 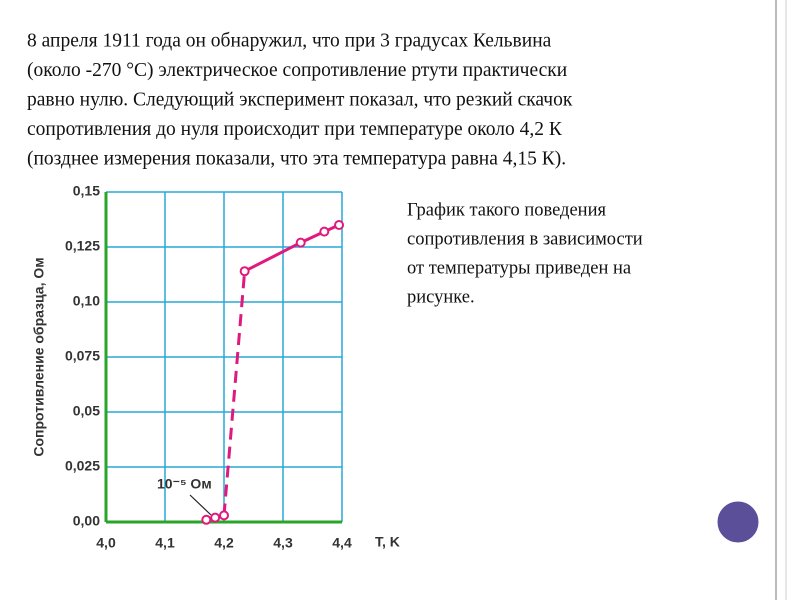 I want to click on y-tick-label: 0,075, so click(x=82, y=356).